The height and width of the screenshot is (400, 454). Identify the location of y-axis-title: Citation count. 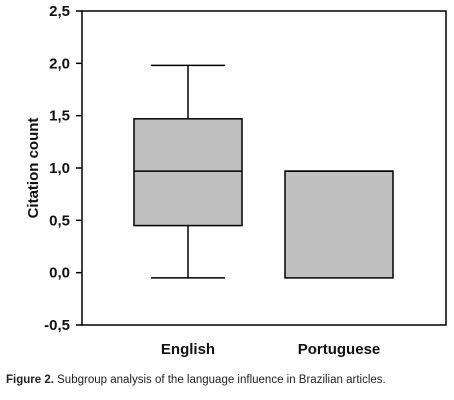
(33, 168).